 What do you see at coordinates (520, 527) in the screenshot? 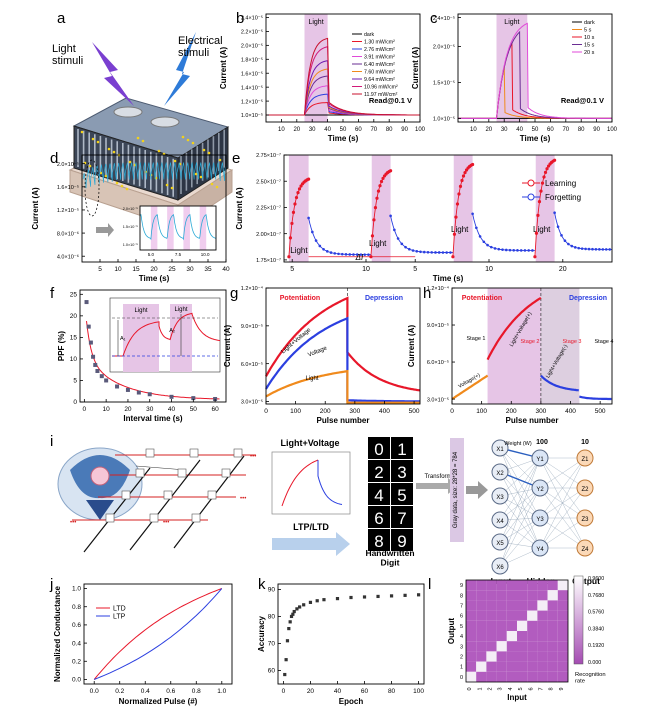
I see `weight-edge` at bounding box center [520, 527].